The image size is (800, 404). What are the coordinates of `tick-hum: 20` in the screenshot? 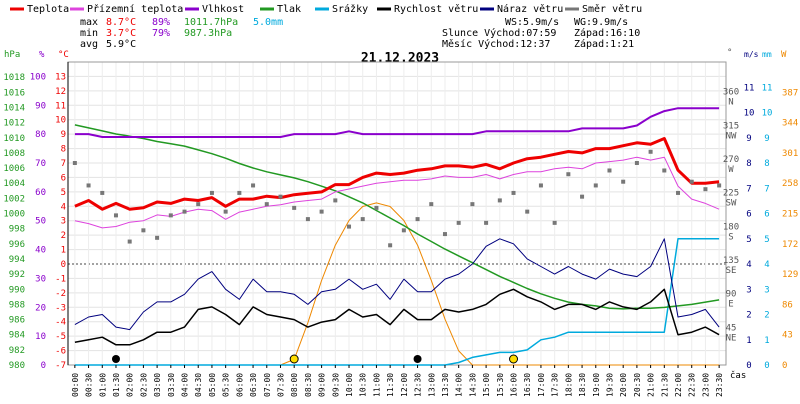 It's located at (40, 308).